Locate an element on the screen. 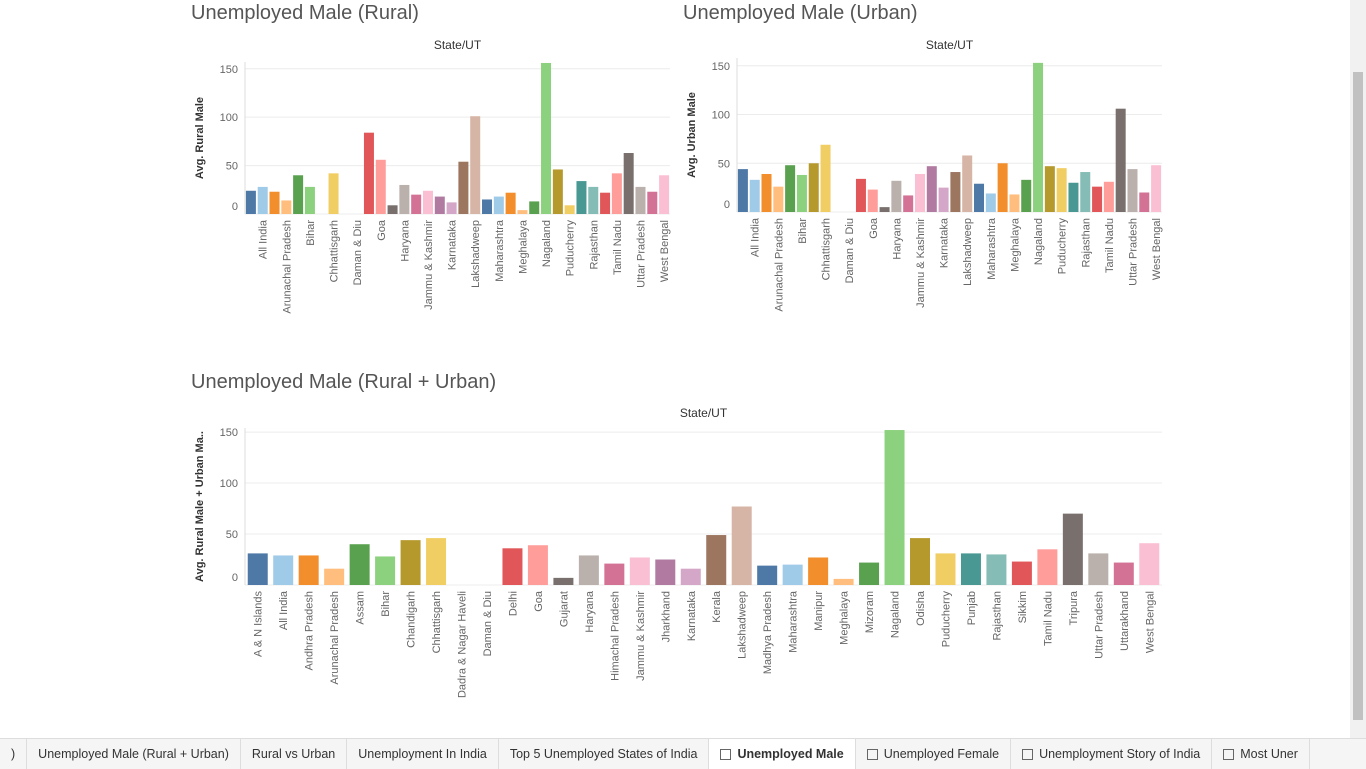  x-tick-label: Meghalaya is located at coordinates (1015, 244).